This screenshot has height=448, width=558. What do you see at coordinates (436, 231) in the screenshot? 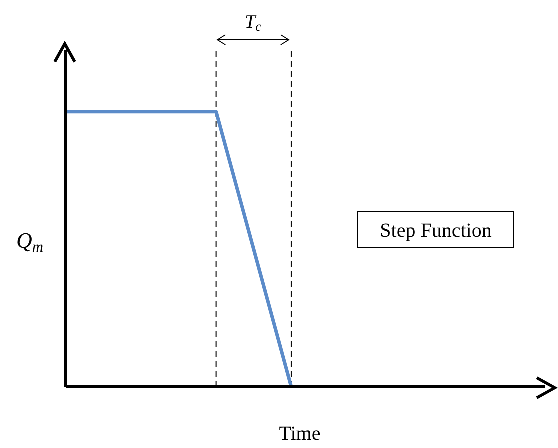
I see `annotation: Step Function` at bounding box center [436, 231].